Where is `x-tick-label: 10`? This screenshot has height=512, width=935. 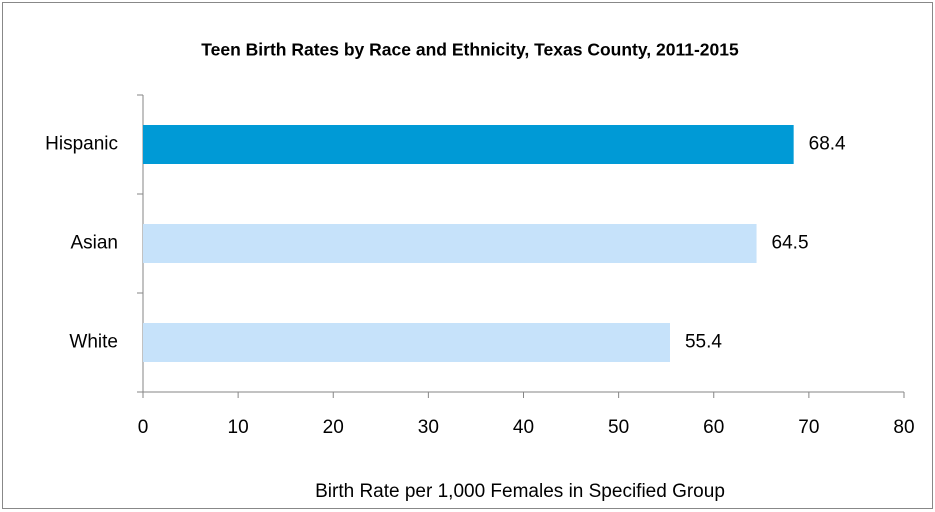 x-tick-label: 10 is located at coordinates (238, 427).